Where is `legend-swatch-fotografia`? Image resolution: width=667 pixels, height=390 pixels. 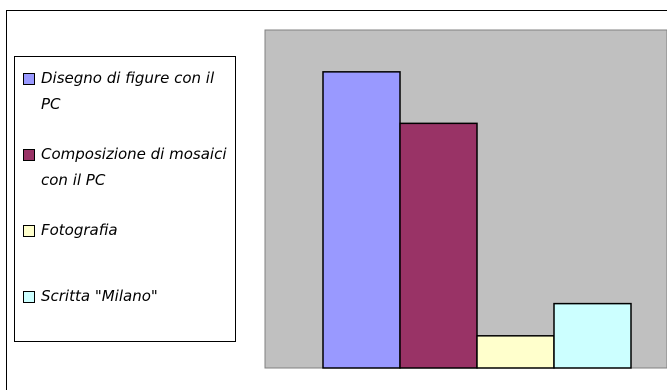 legend-swatch-fotografia is located at coordinates (29, 231).